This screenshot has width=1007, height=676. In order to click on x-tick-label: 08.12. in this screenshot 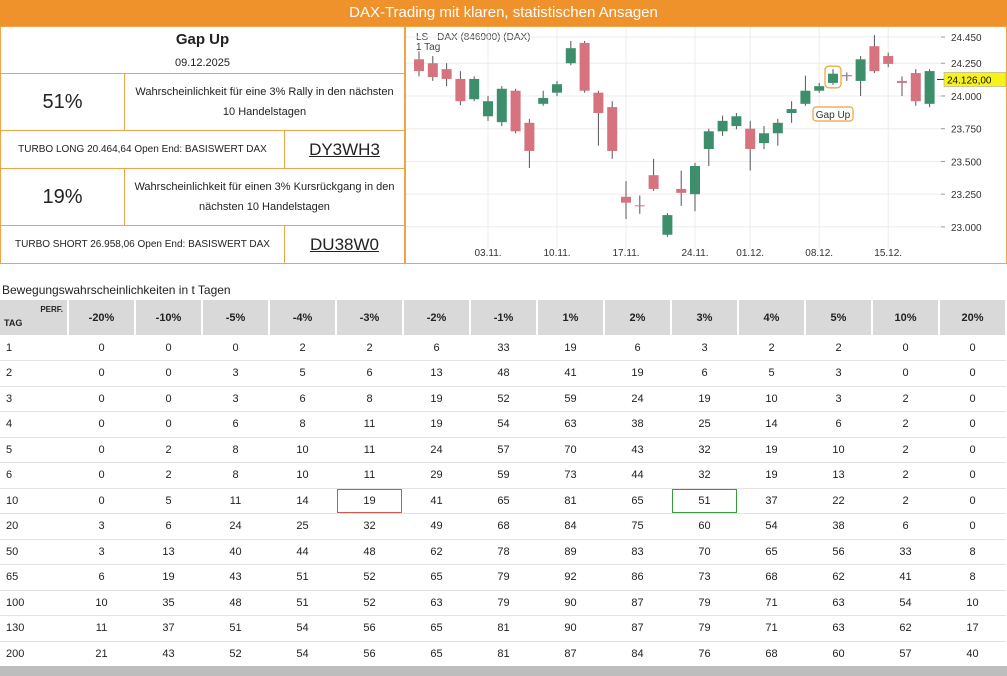, I will do `click(819, 253)`.